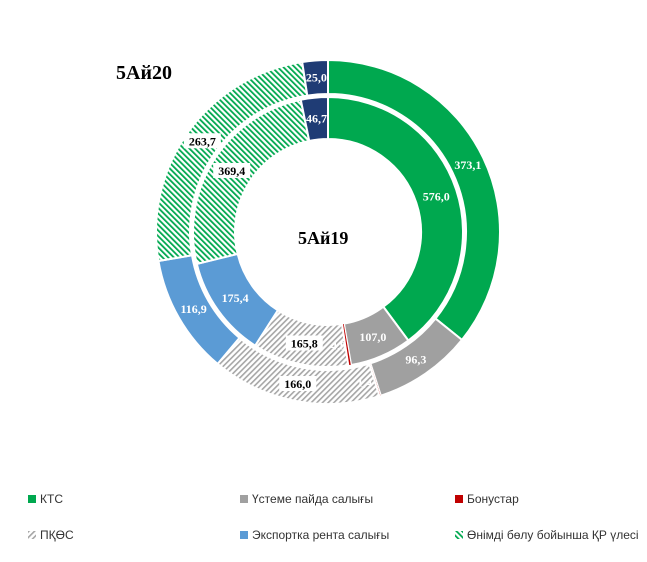 The image size is (647, 562). I want to click on legend-item-mineral-tax: ПҚӨС, so click(51, 535).